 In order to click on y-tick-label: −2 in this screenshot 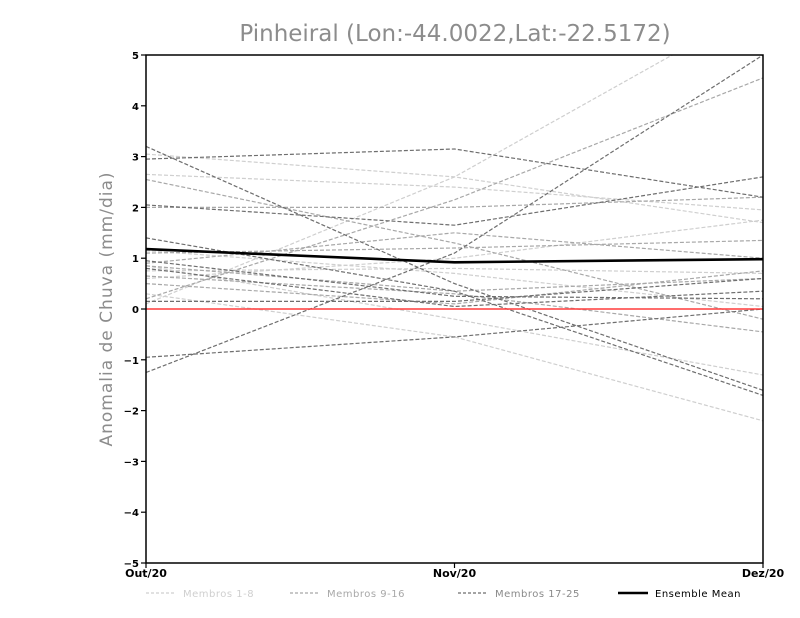, I will do `click(131, 412)`.